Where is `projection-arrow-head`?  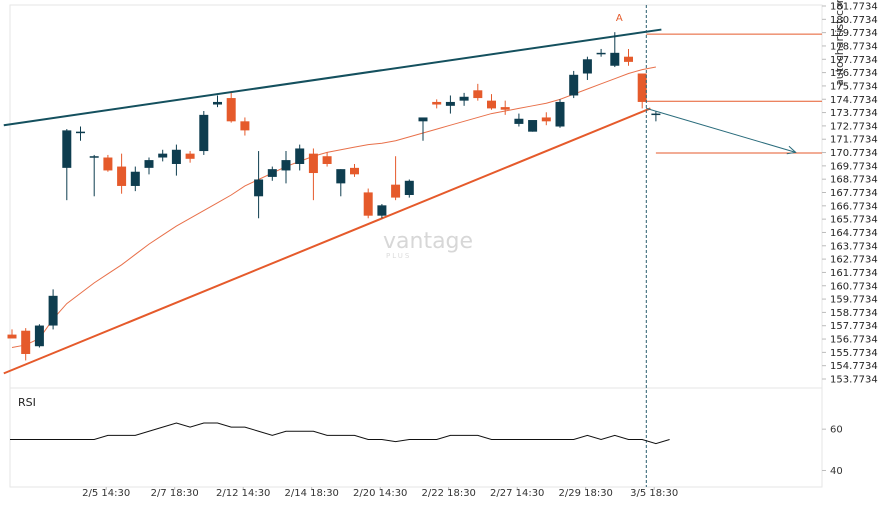 projection-arrow-head is located at coordinates (791, 150).